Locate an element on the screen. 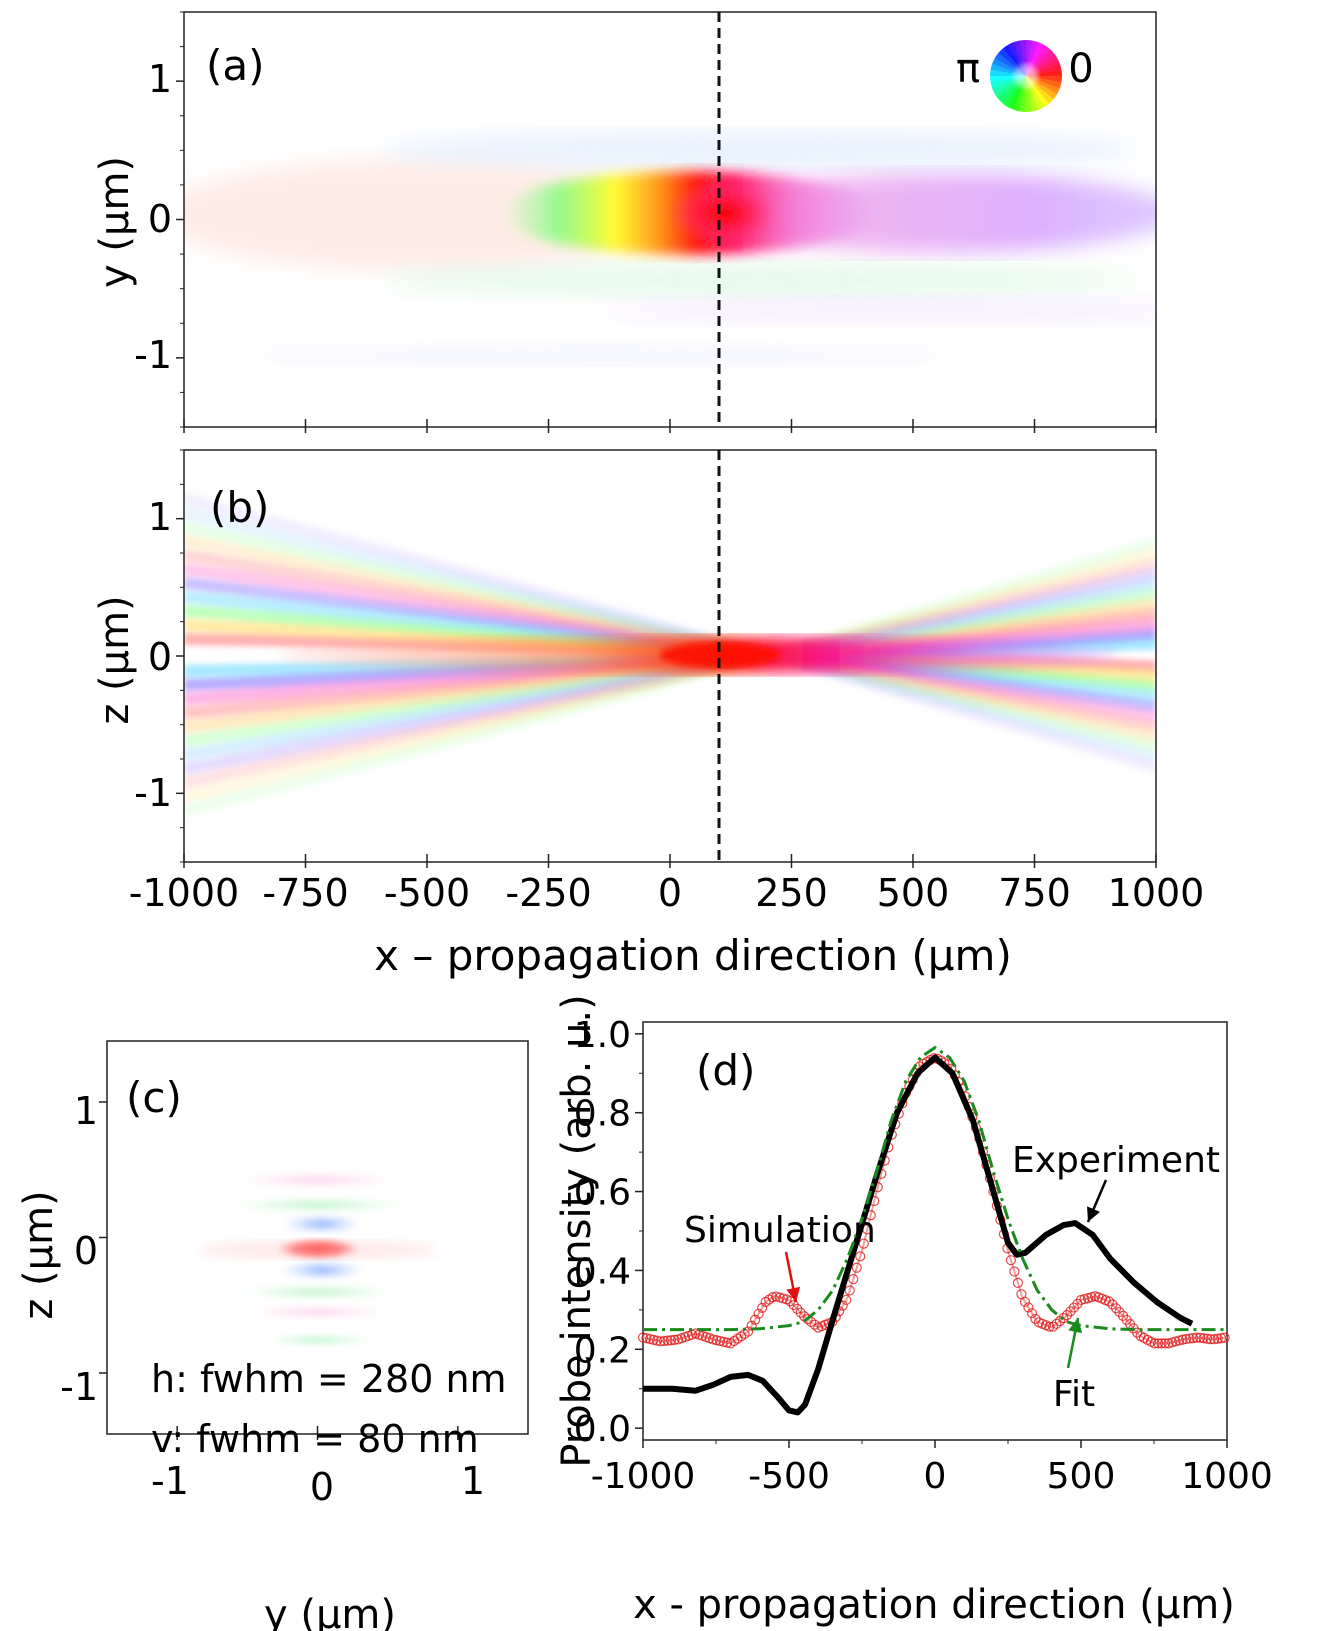 This screenshot has width=1325, height=1631. panel-a-ytick-m1: -1 is located at coordinates (153, 355).